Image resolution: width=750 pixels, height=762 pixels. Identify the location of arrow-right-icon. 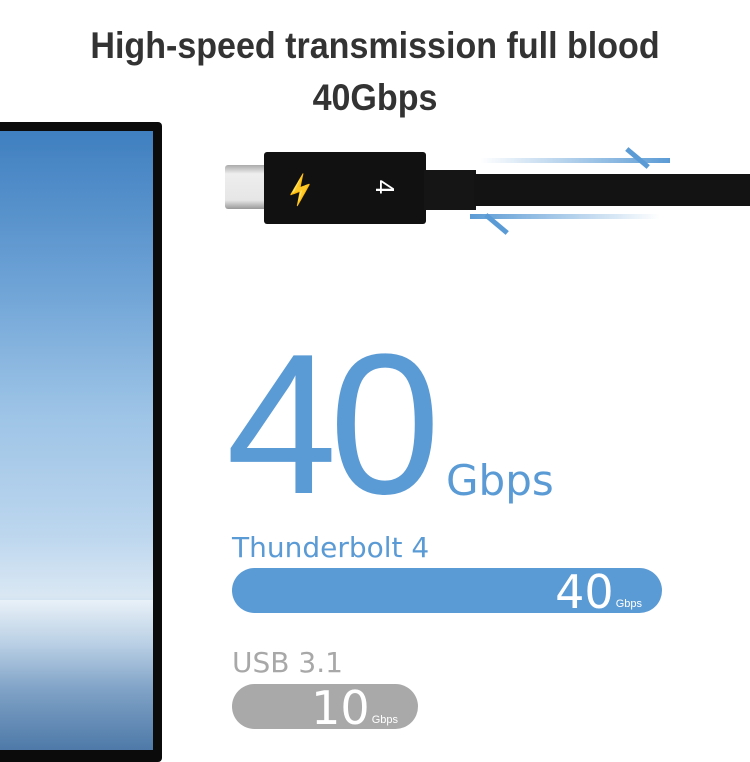
(575, 160).